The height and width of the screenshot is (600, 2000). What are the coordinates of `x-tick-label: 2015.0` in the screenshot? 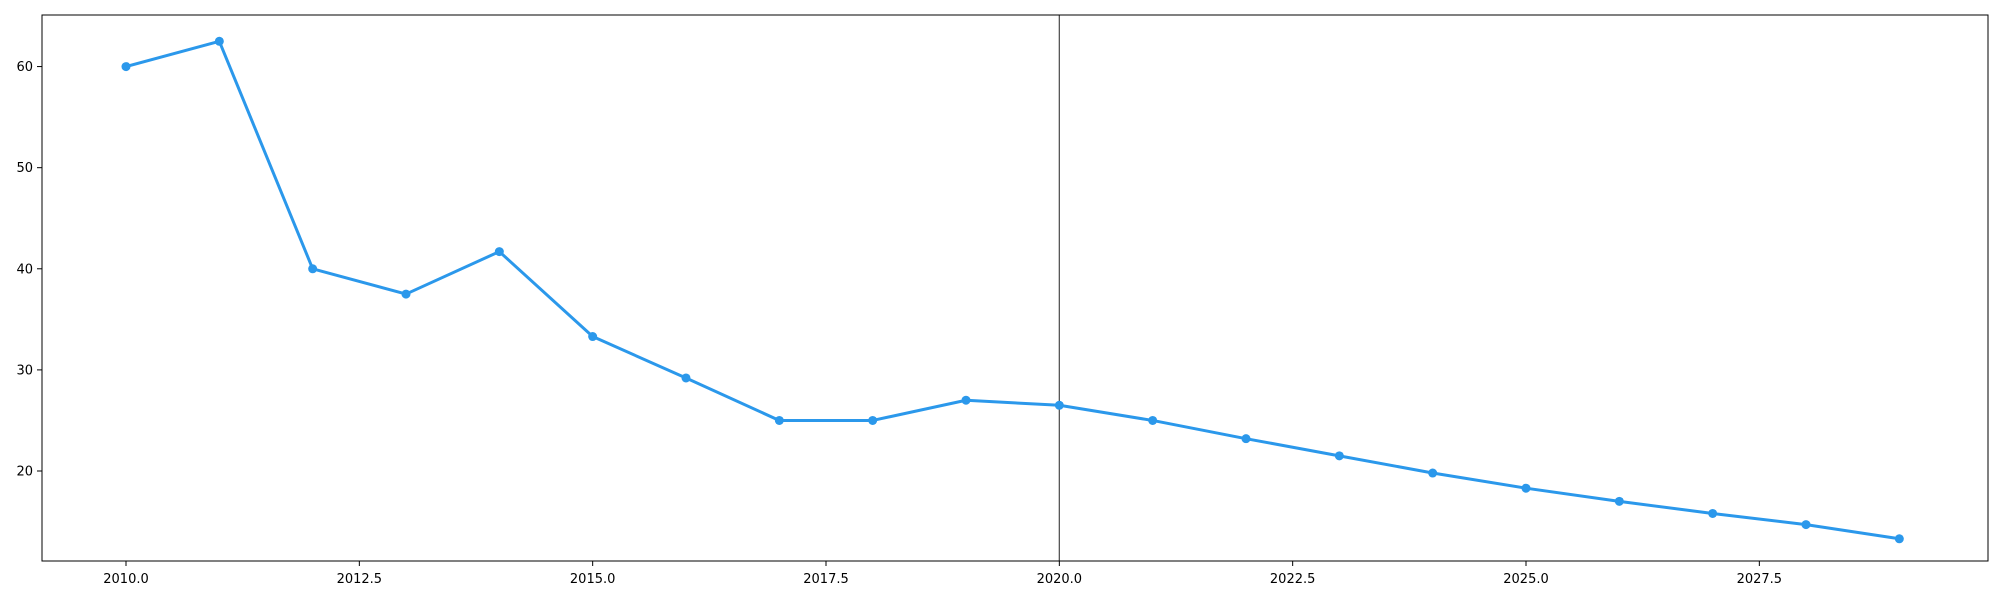 It's located at (593, 579).